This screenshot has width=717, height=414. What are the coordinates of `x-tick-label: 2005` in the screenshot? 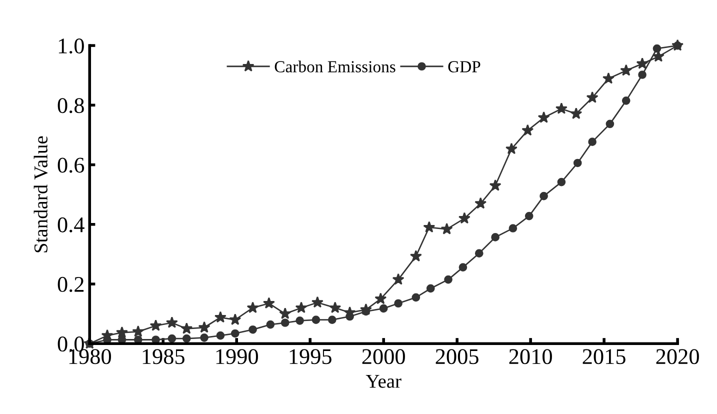 It's located at (457, 356).